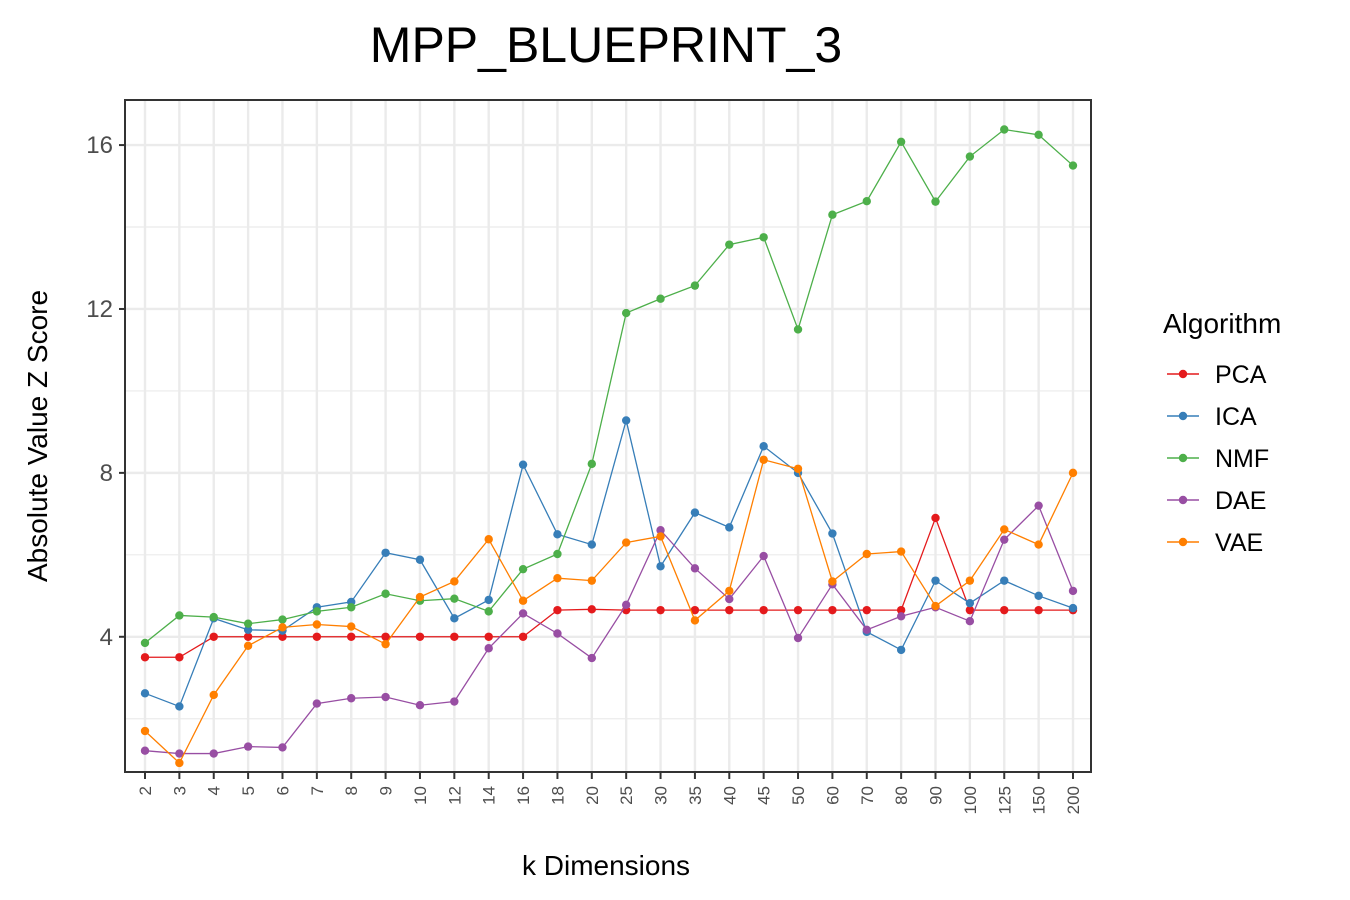 This screenshot has height=900, width=1350. I want to click on legend-label: NMF, so click(1242, 459).